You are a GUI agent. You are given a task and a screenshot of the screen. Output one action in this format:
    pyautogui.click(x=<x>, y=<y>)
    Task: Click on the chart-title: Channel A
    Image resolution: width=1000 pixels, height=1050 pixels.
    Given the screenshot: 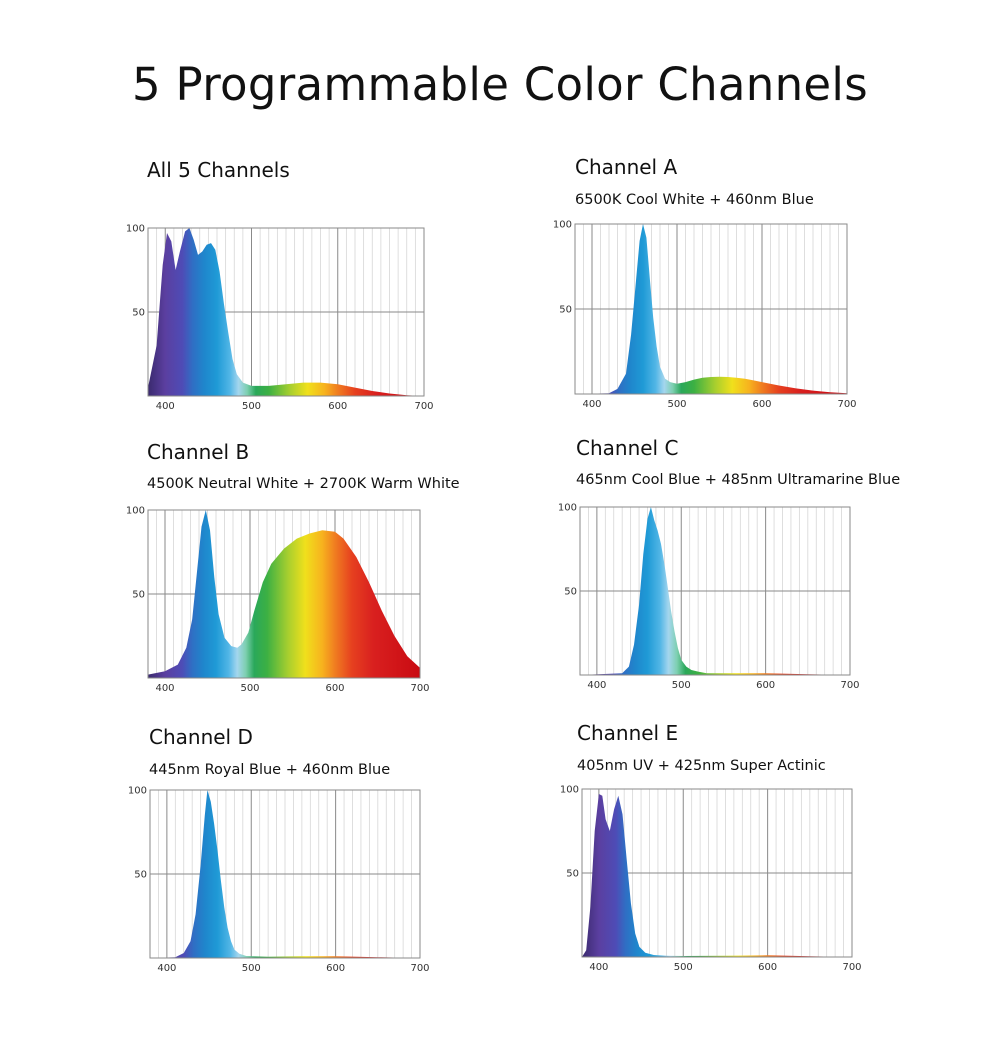 What is the action you would take?
    pyautogui.click(x=626, y=167)
    